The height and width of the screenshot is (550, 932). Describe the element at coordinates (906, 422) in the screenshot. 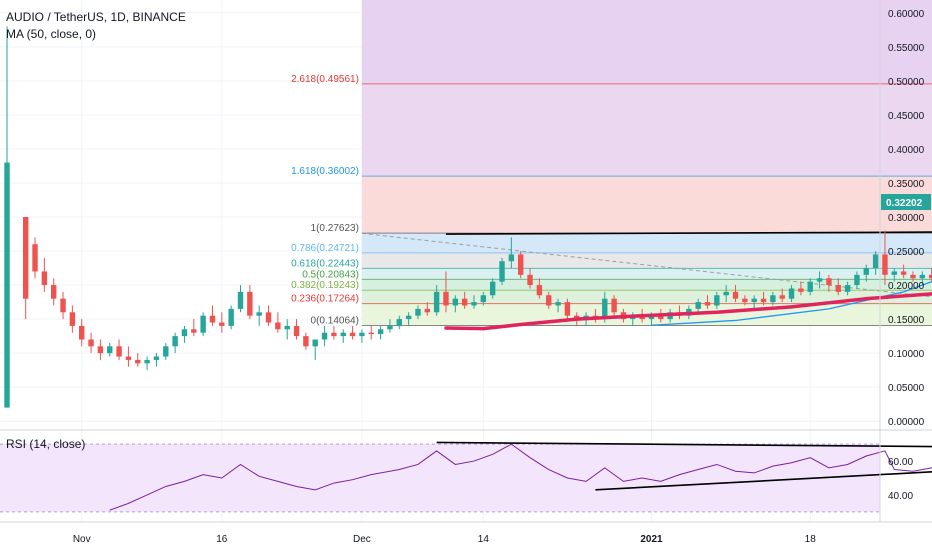

I see `price-tick-label: 0.00000` at that location.